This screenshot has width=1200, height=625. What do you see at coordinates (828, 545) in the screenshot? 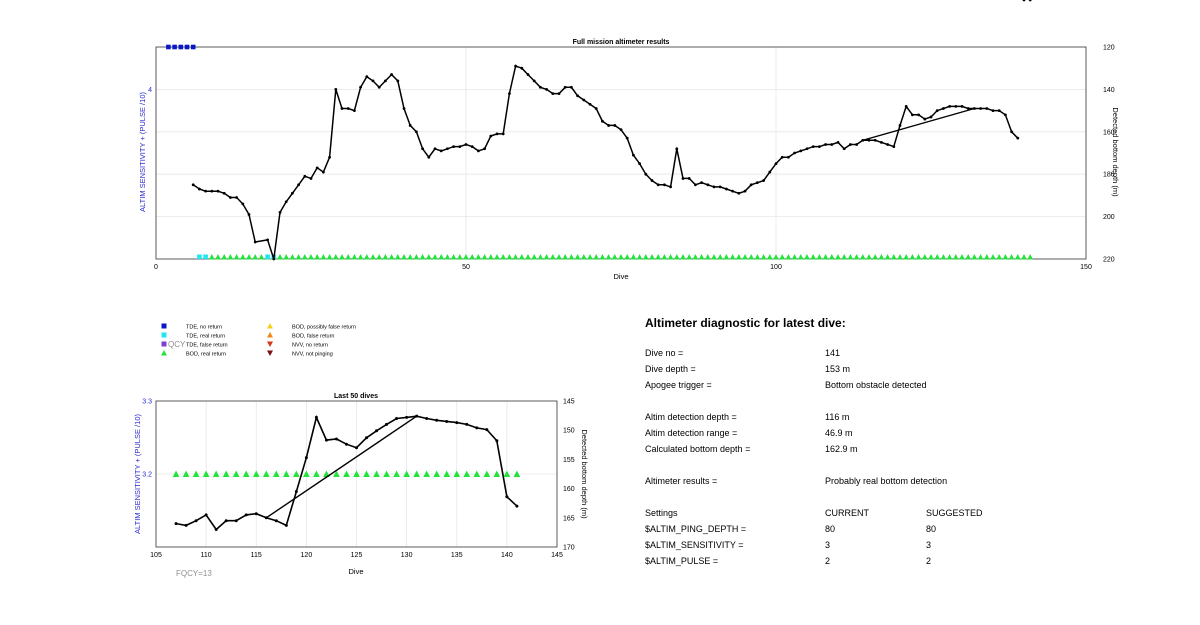
I see `settings-current: 3` at bounding box center [828, 545].